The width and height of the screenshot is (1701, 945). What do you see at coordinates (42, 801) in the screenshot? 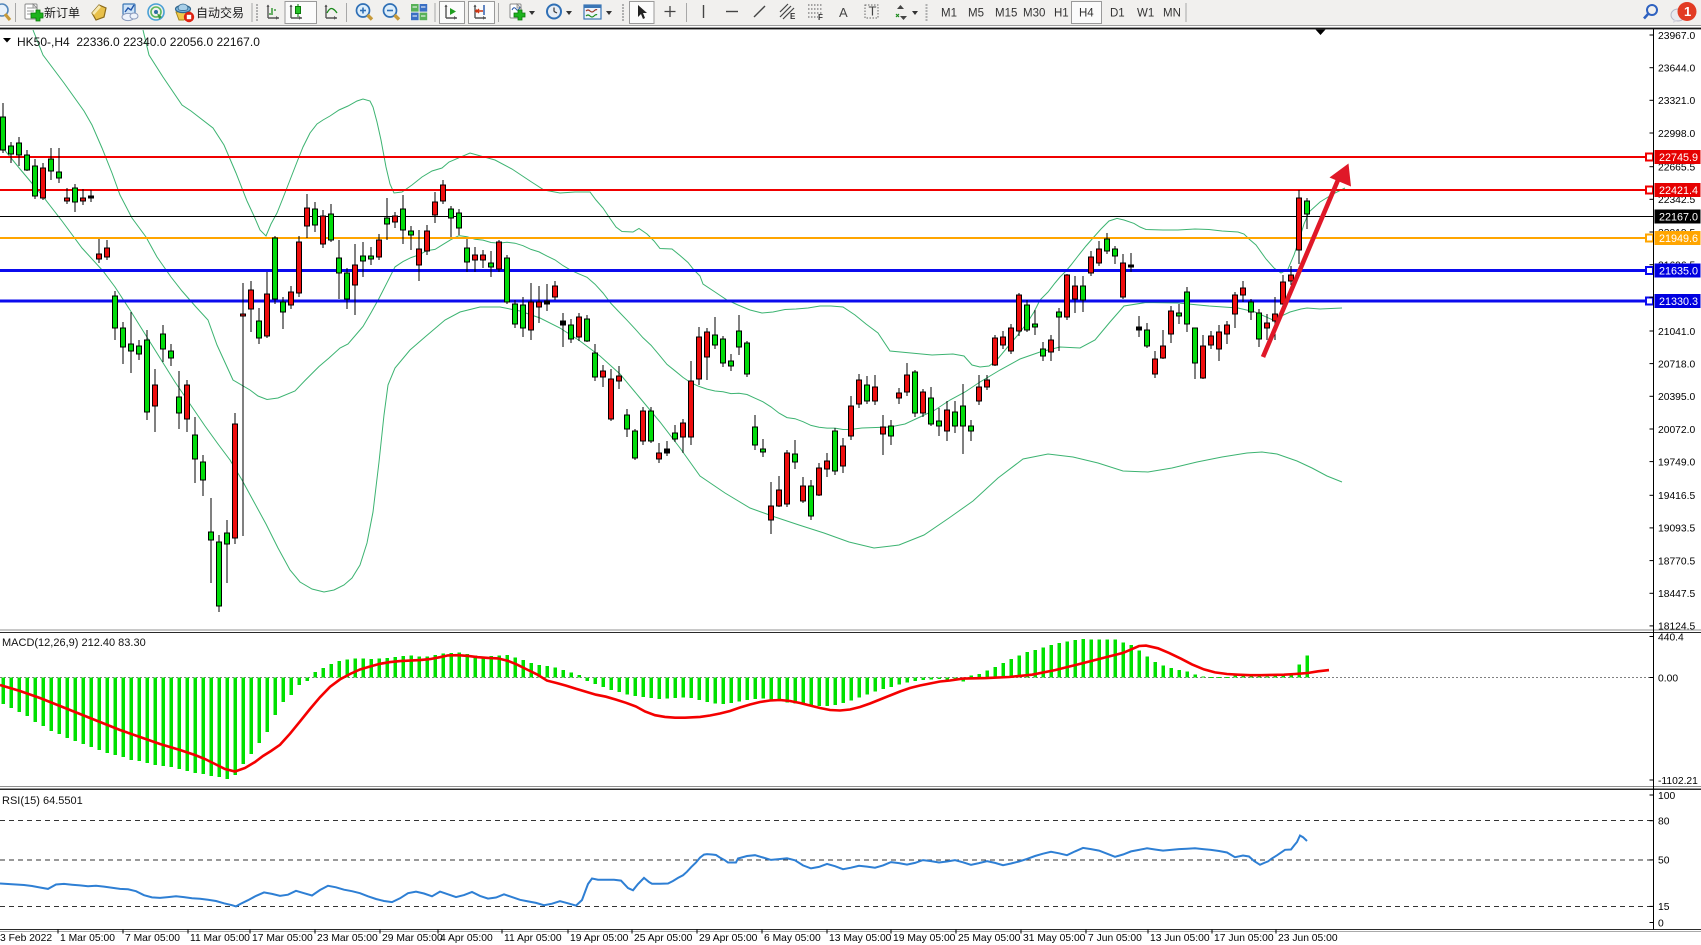
I see `svg-text: RSI(15) 64.5501` at bounding box center [42, 801].